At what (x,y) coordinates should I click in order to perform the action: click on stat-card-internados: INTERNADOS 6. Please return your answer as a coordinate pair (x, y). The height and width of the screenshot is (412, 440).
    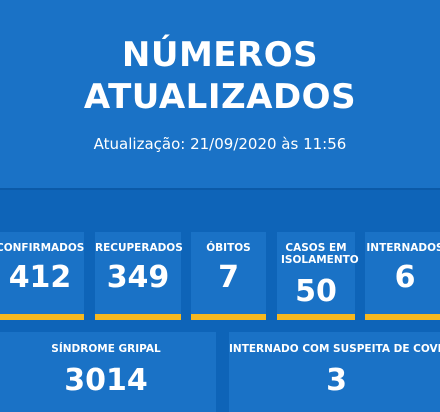
    Looking at the image, I should click on (402, 276).